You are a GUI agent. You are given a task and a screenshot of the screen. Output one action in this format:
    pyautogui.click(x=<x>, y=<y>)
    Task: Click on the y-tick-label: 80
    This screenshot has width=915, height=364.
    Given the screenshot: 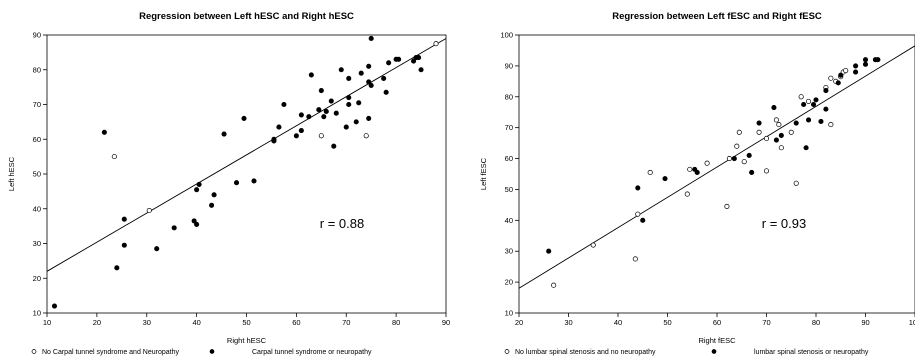 What is the action you would take?
    pyautogui.click(x=509, y=96)
    